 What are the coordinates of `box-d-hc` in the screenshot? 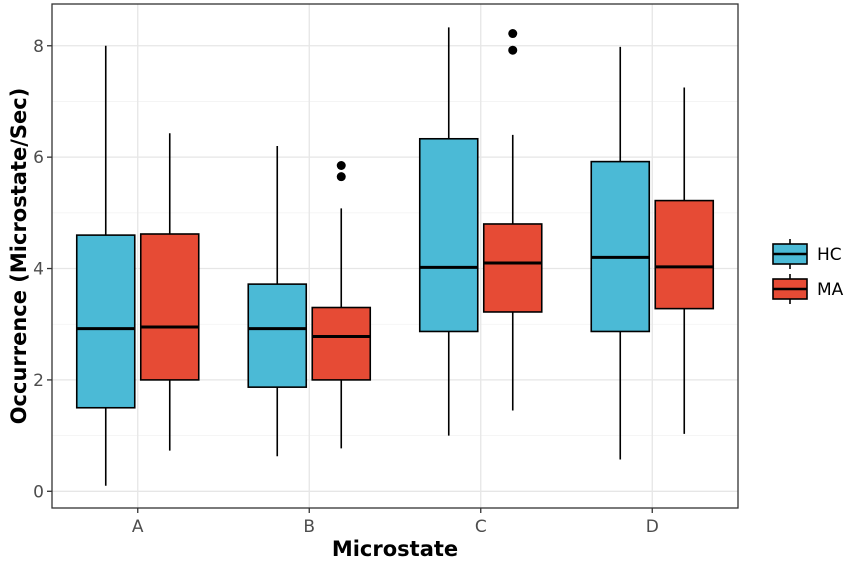 It's located at (620, 253).